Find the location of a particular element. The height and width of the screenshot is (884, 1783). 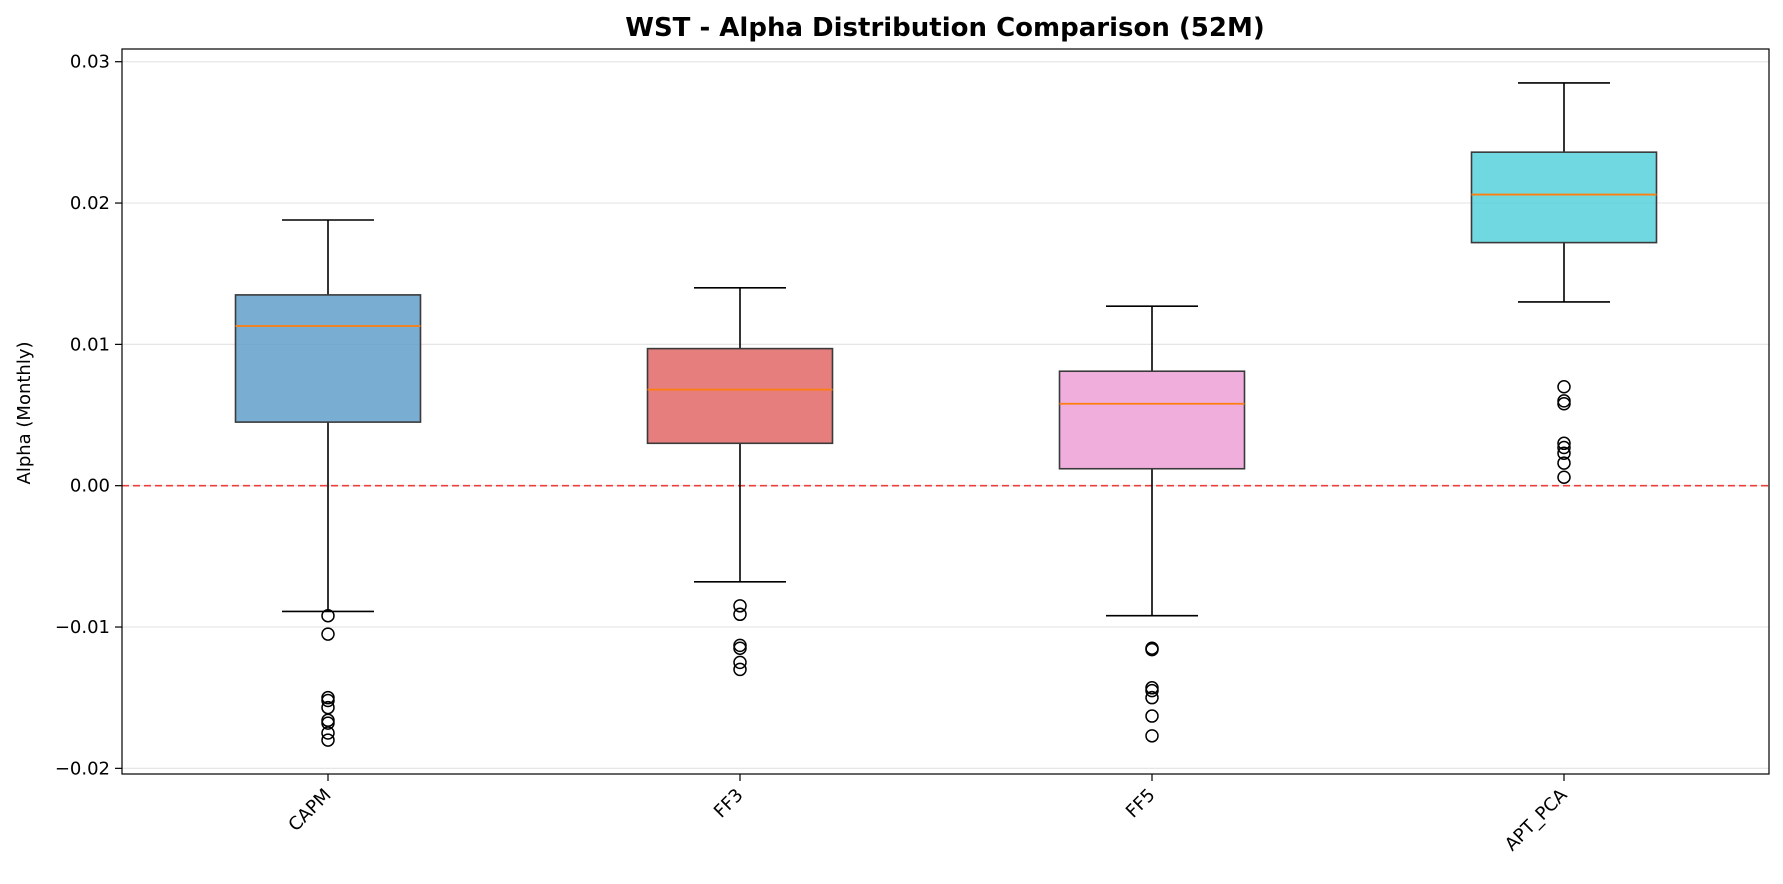

y-axis-label: Alpha (Monthly) is located at coordinates (24, 412).